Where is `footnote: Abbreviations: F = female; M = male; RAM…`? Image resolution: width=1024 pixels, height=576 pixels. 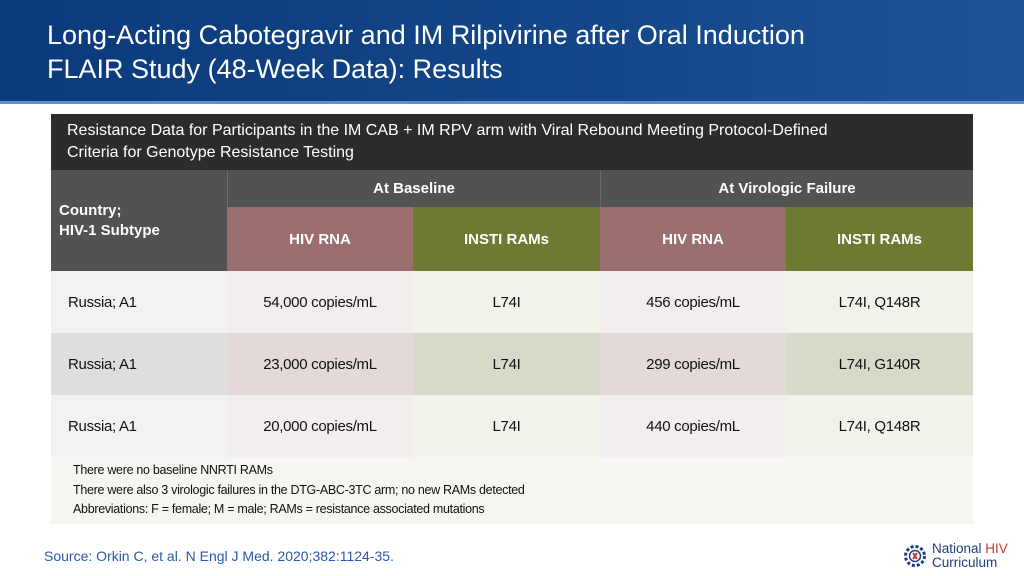 footnote: Abbreviations: F = female; M = male; RAM… is located at coordinates (279, 509).